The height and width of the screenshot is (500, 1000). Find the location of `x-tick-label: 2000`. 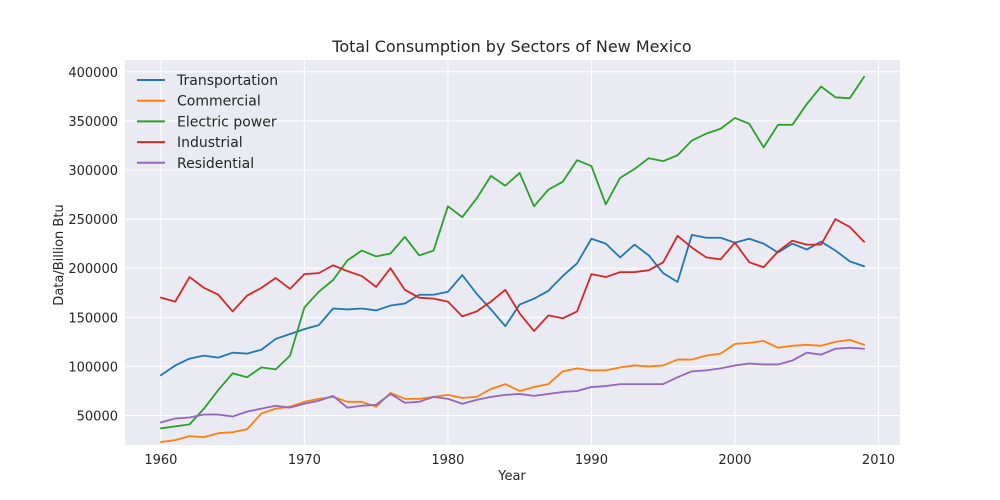

x-tick-label: 2000 is located at coordinates (734, 460).